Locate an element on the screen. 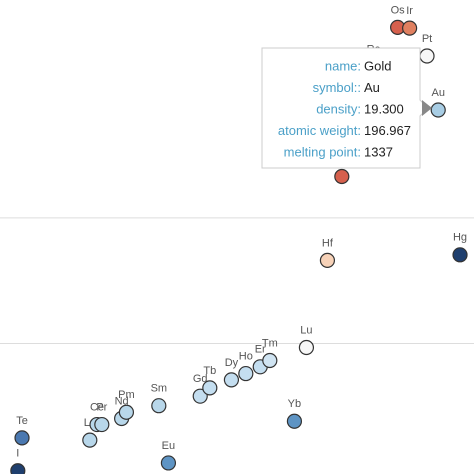 This screenshot has height=474, width=474. tooltip-key: melting point: is located at coordinates (322, 151).